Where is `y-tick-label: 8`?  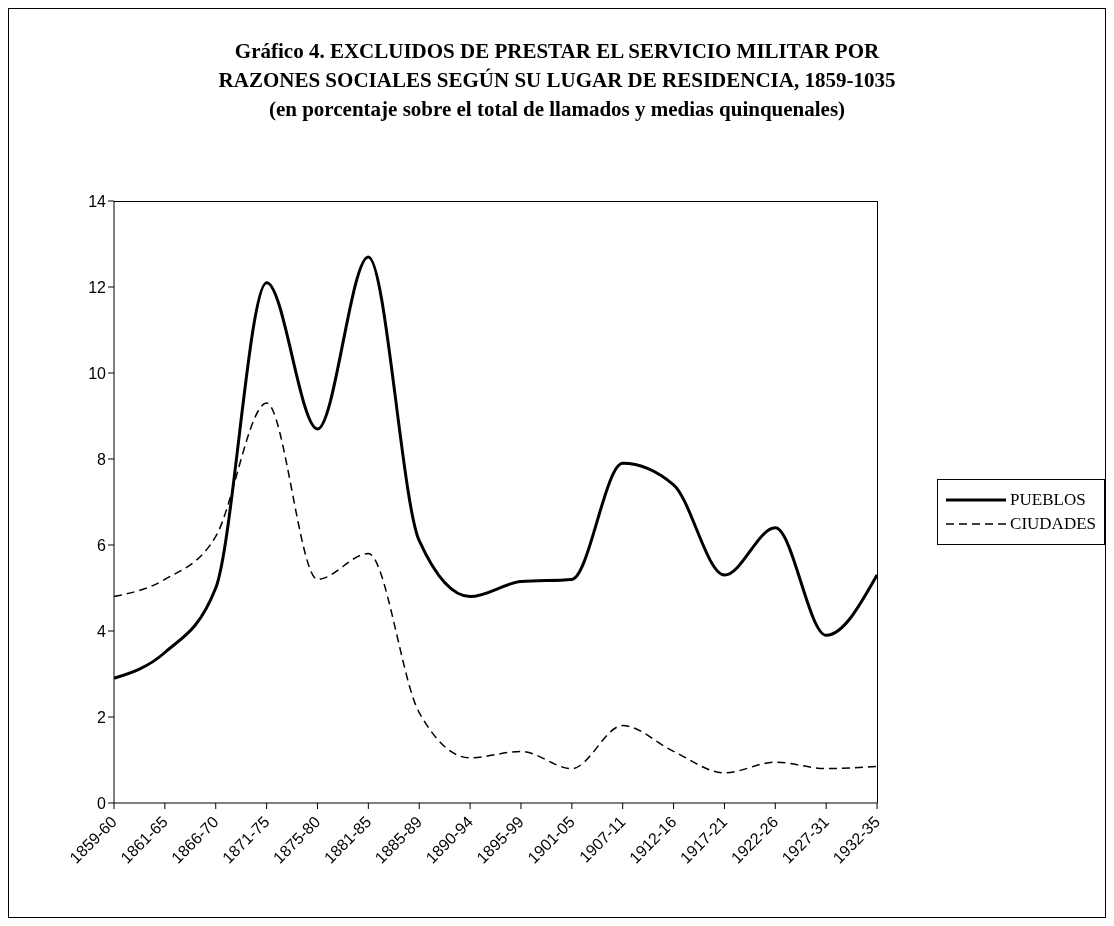
y-tick-label: 8 is located at coordinates (102, 459).